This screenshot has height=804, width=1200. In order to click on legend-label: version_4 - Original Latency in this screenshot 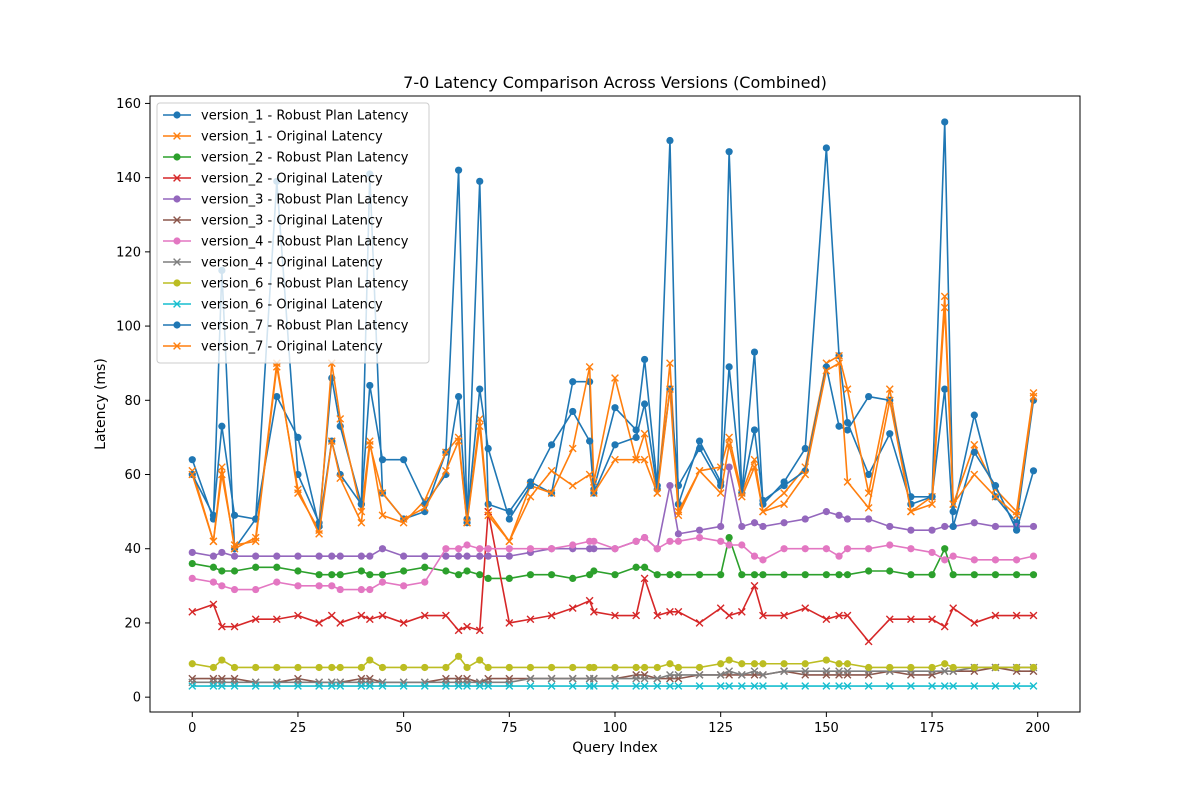, I will do `click(292, 263)`.